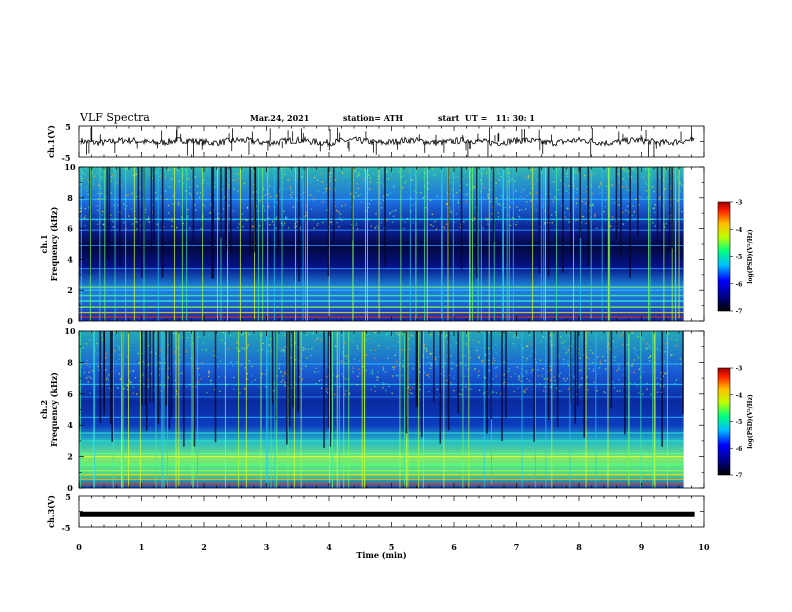 This screenshot has height=612, width=792. Describe the element at coordinates (392, 547) in the screenshot. I see `xtick-label: 5` at that location.